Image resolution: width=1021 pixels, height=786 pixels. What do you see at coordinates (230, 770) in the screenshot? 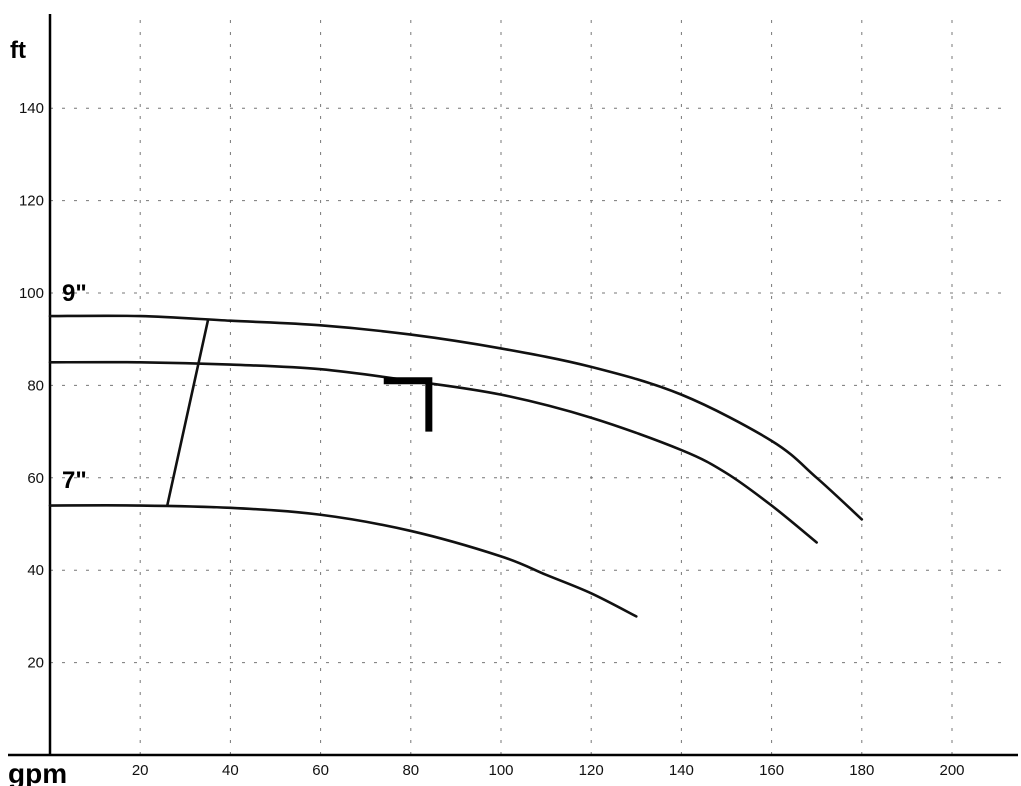
I see `x-tick-label-40: 40` at bounding box center [230, 770].